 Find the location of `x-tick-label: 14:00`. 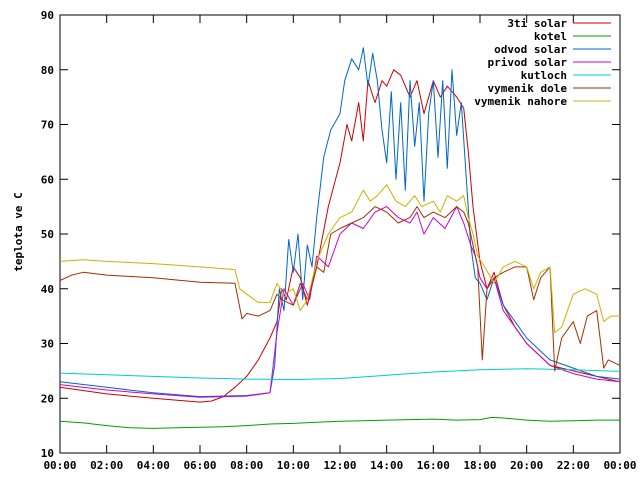

x-tick-label: 14:00 is located at coordinates (386, 465).